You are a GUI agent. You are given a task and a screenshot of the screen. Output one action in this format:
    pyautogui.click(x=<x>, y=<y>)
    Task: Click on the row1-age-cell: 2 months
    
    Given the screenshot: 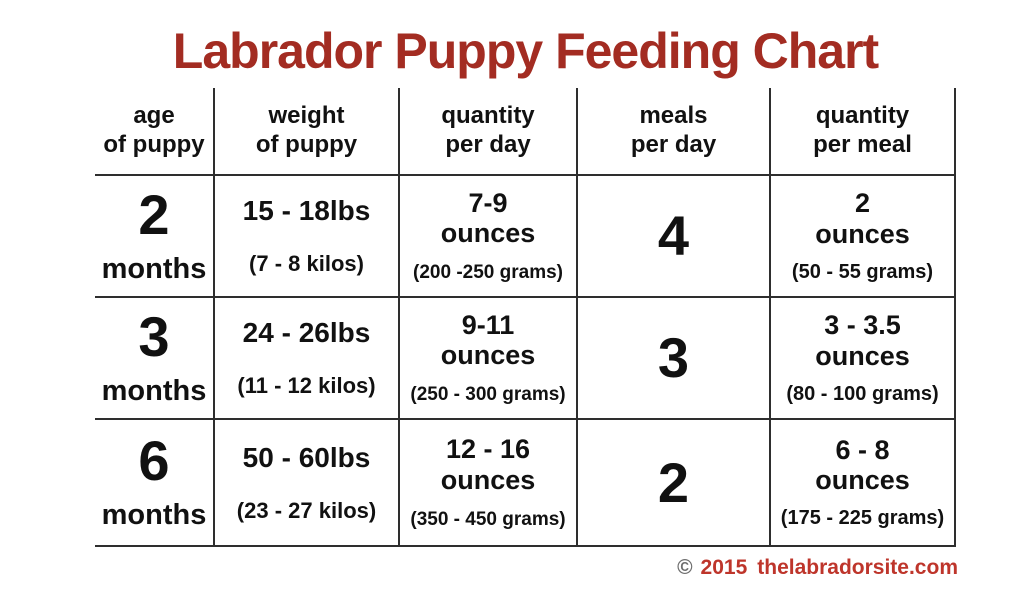 What is the action you would take?
    pyautogui.click(x=155, y=237)
    